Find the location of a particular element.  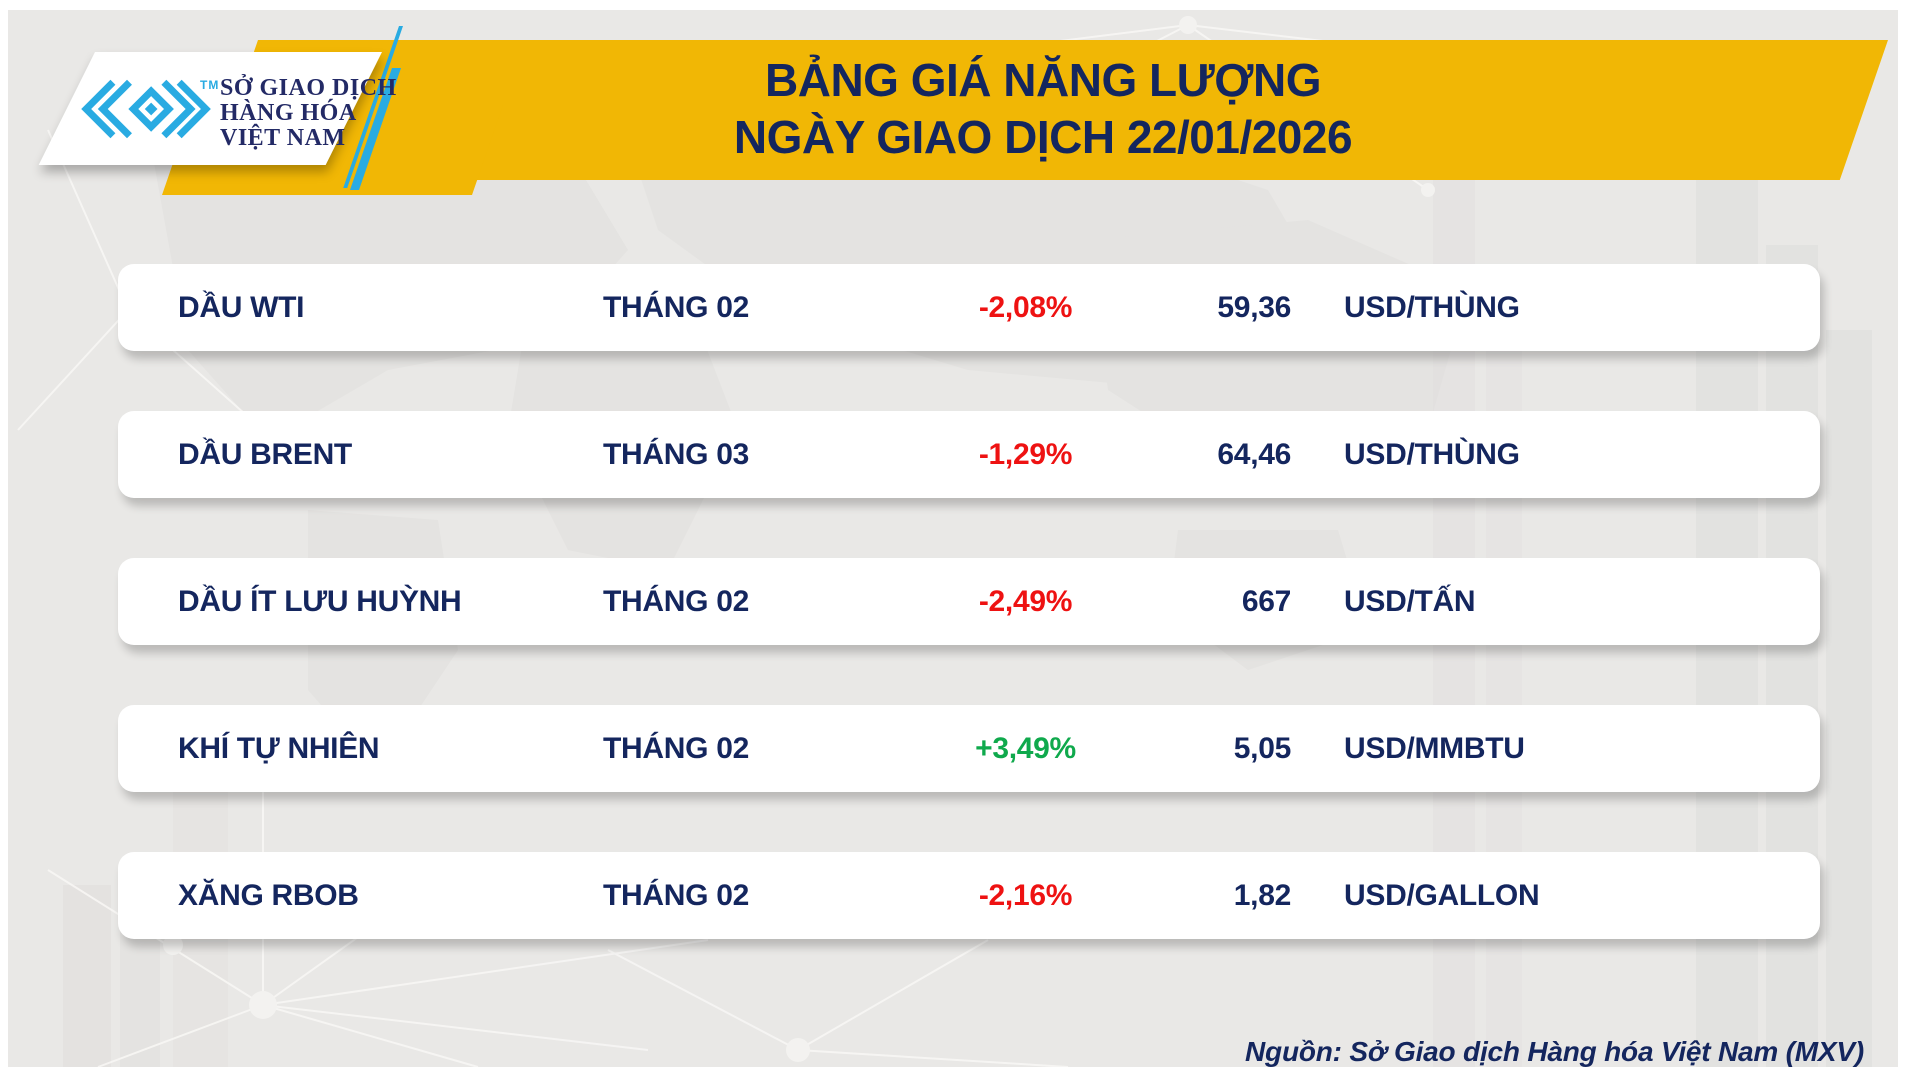

commodity-name: DẦU ÍT LƯU HUỲNH is located at coordinates (320, 601).